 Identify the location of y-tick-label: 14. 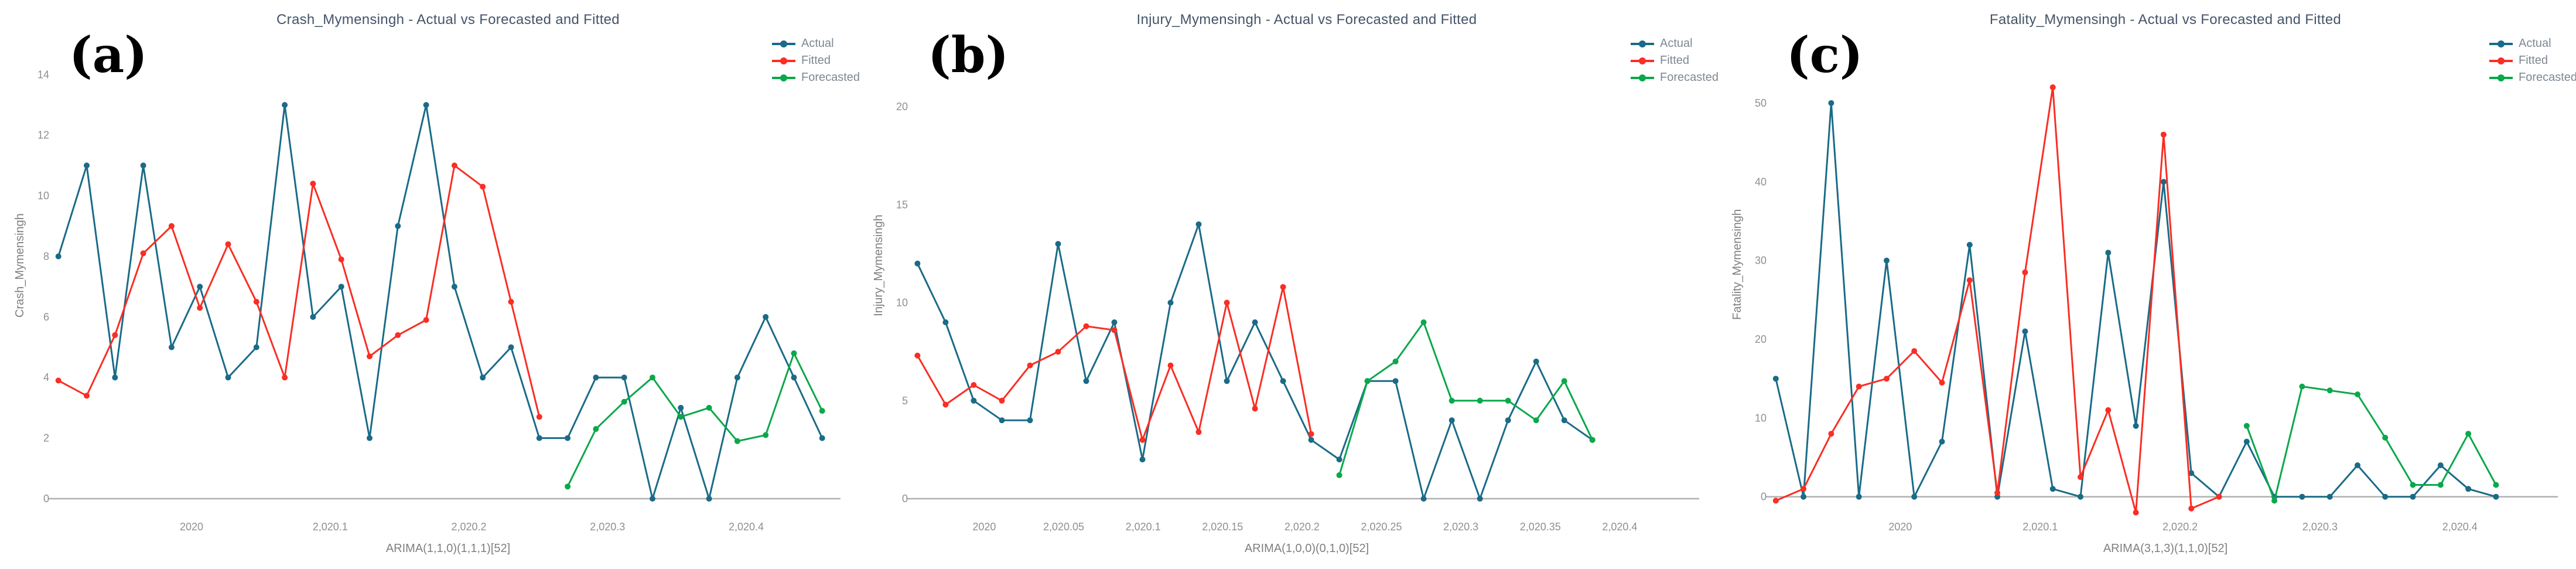
(43, 74).